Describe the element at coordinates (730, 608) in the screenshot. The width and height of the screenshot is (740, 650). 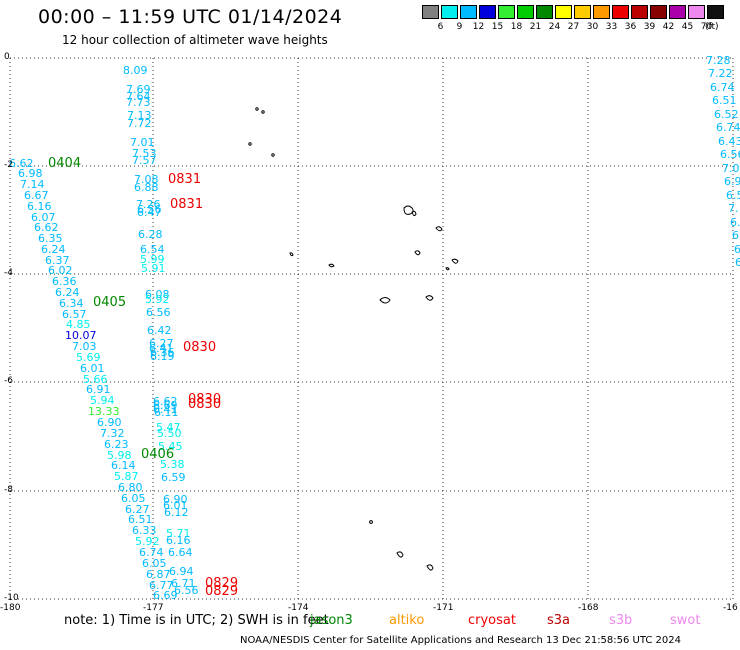
I see `longitude-tick-label: -16` at that location.